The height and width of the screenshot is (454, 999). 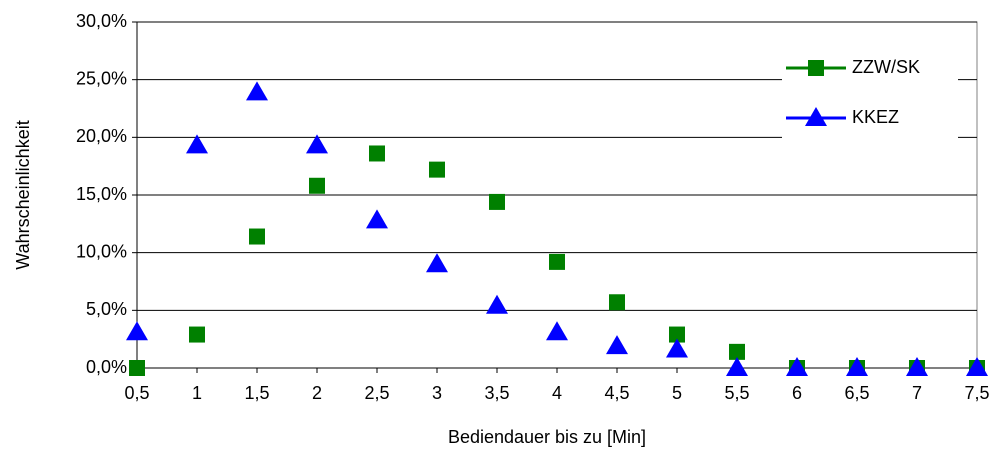 What do you see at coordinates (101, 21) in the screenshot?
I see `y-tick-label: 30,0%` at bounding box center [101, 21].